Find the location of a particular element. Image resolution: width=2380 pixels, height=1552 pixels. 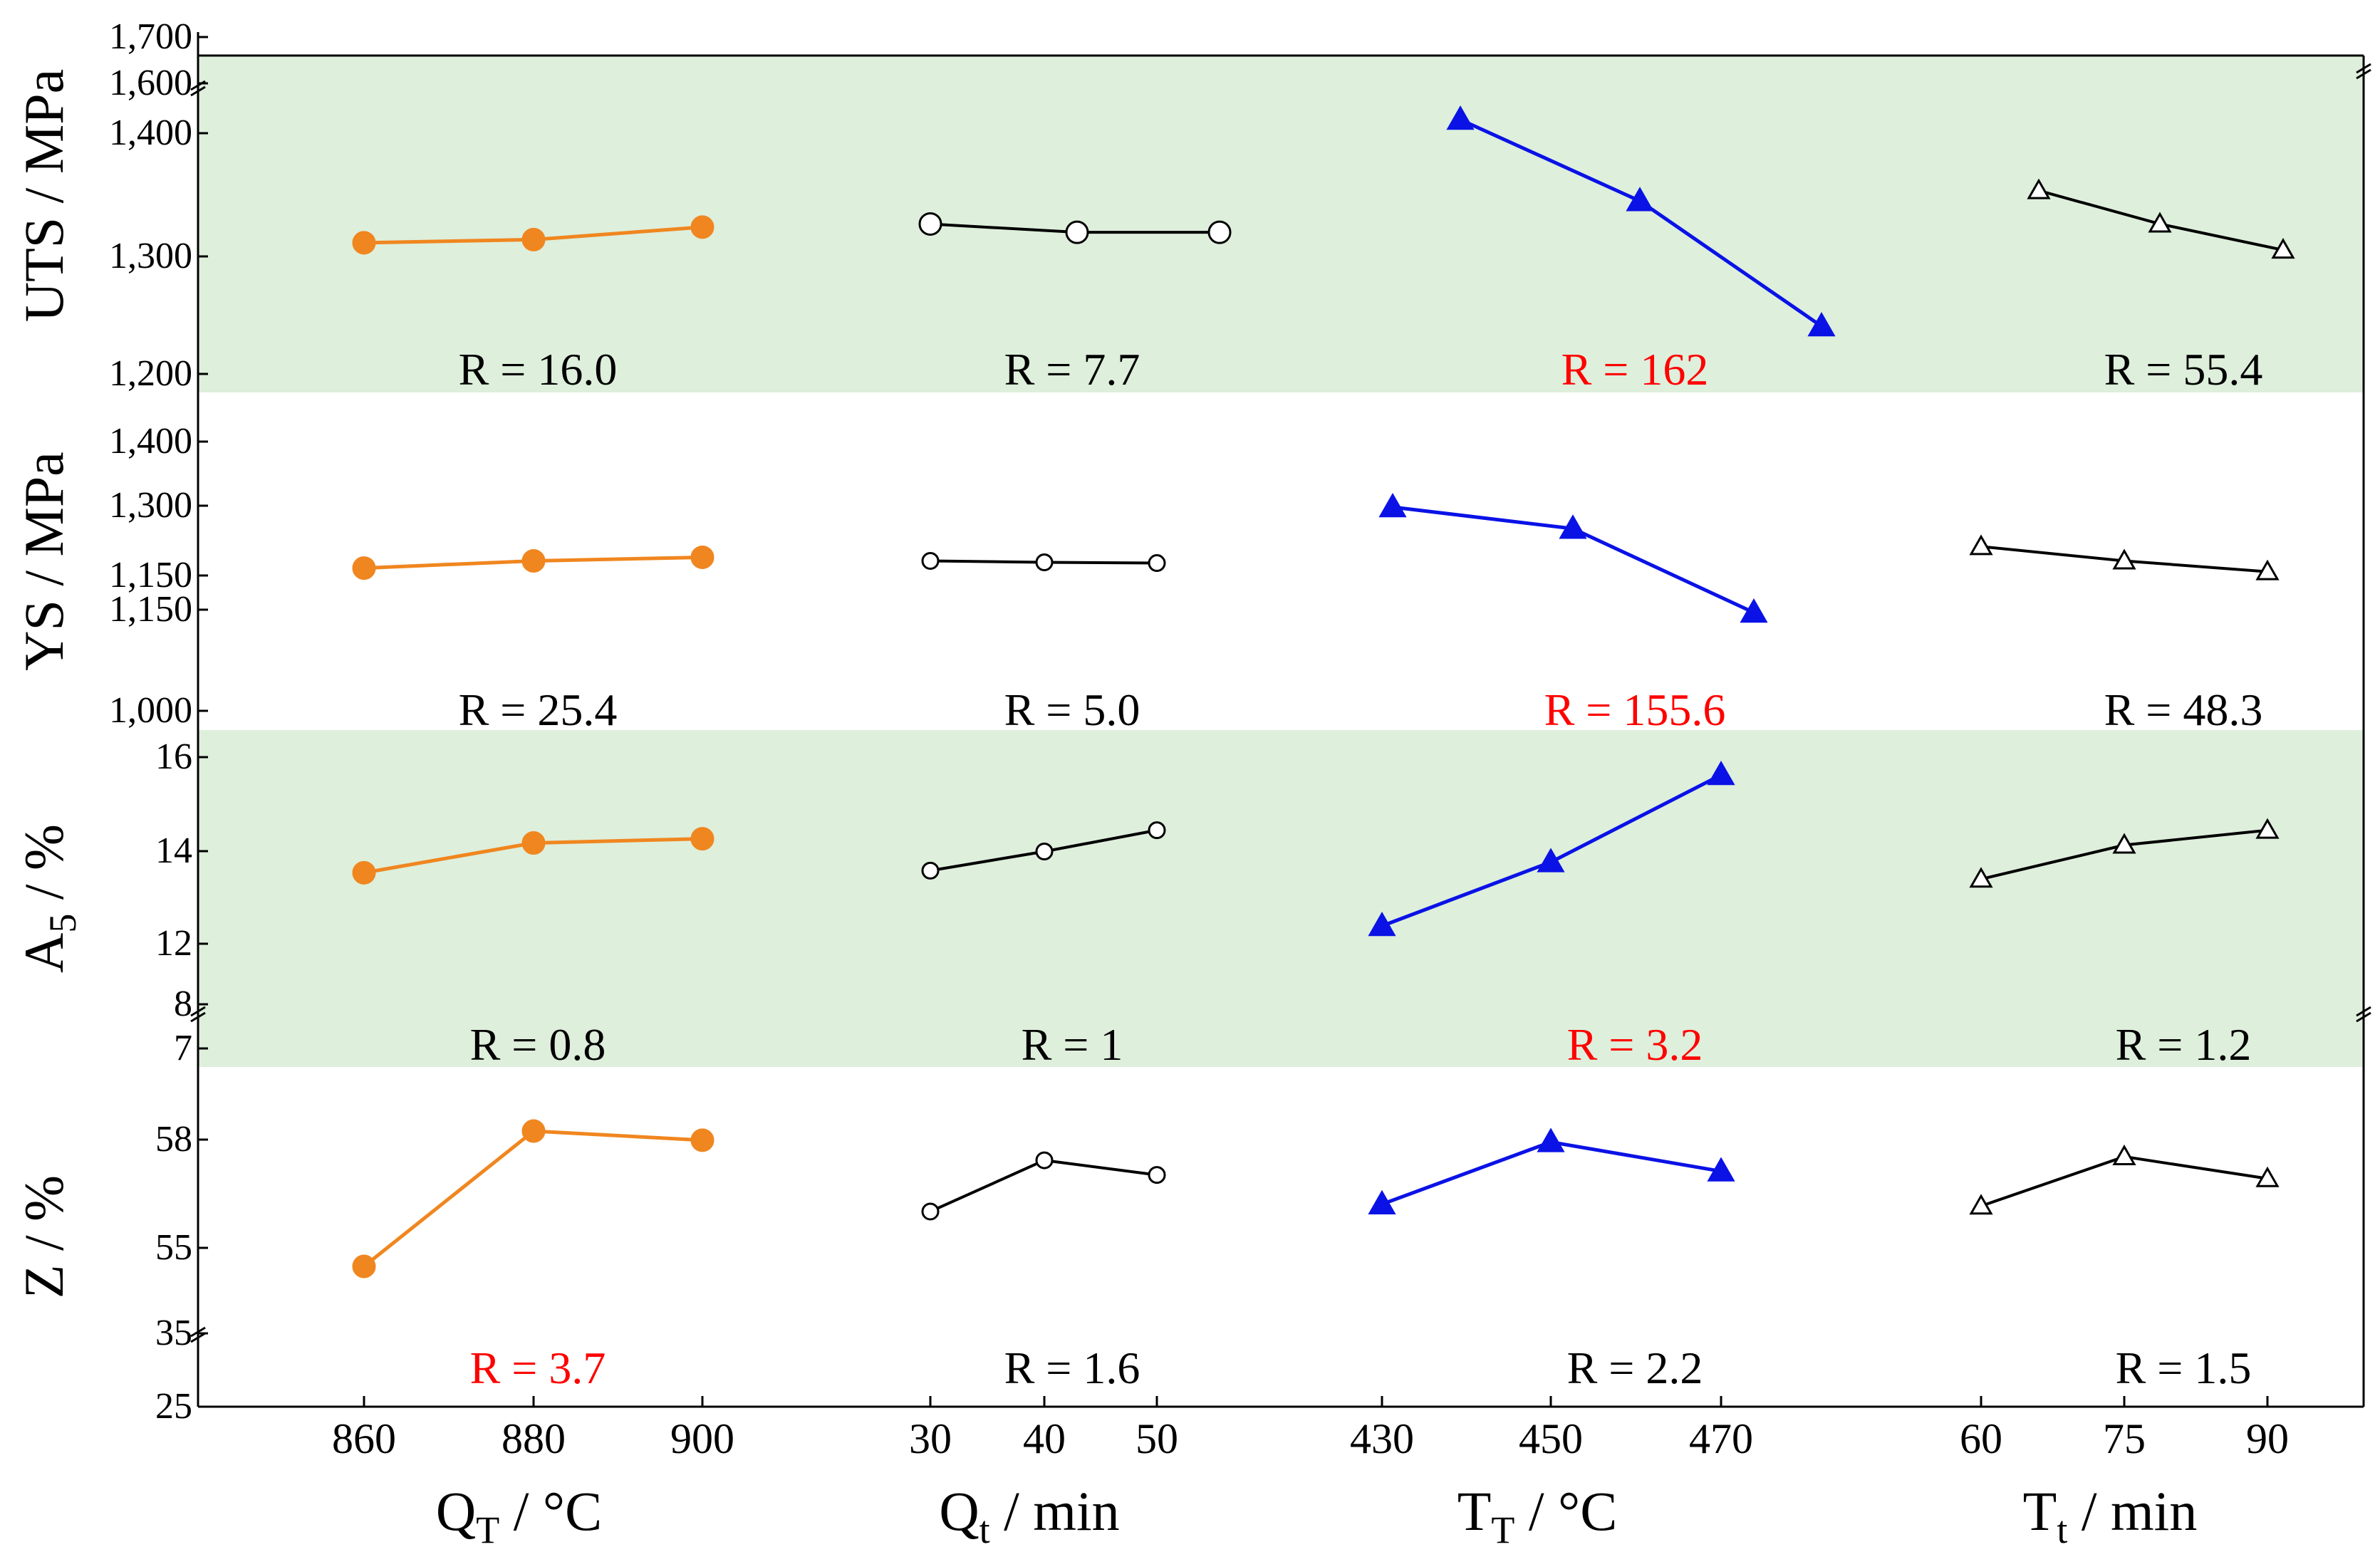

y-tick-label-a5: 14 is located at coordinates (173, 850).